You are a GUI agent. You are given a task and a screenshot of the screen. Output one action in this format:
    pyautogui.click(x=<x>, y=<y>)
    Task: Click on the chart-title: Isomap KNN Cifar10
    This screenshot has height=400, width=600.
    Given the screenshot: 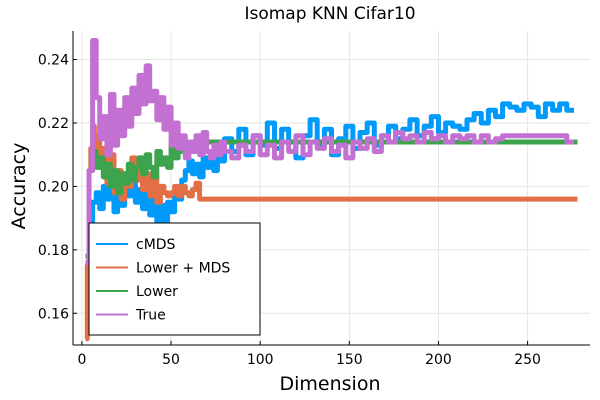 What is the action you would take?
    pyautogui.click(x=329, y=14)
    